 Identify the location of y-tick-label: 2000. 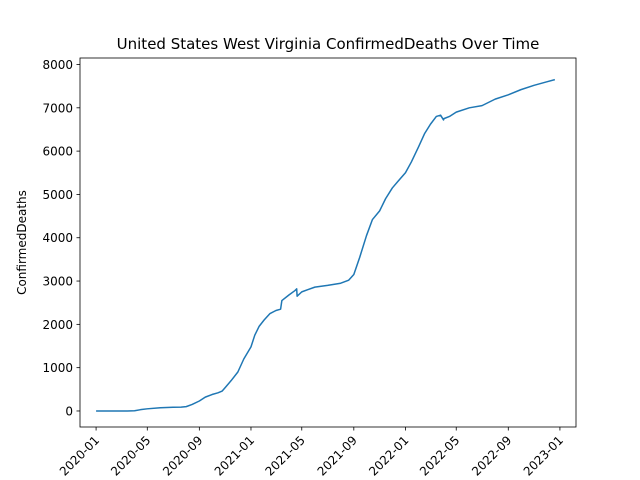
(57, 325).